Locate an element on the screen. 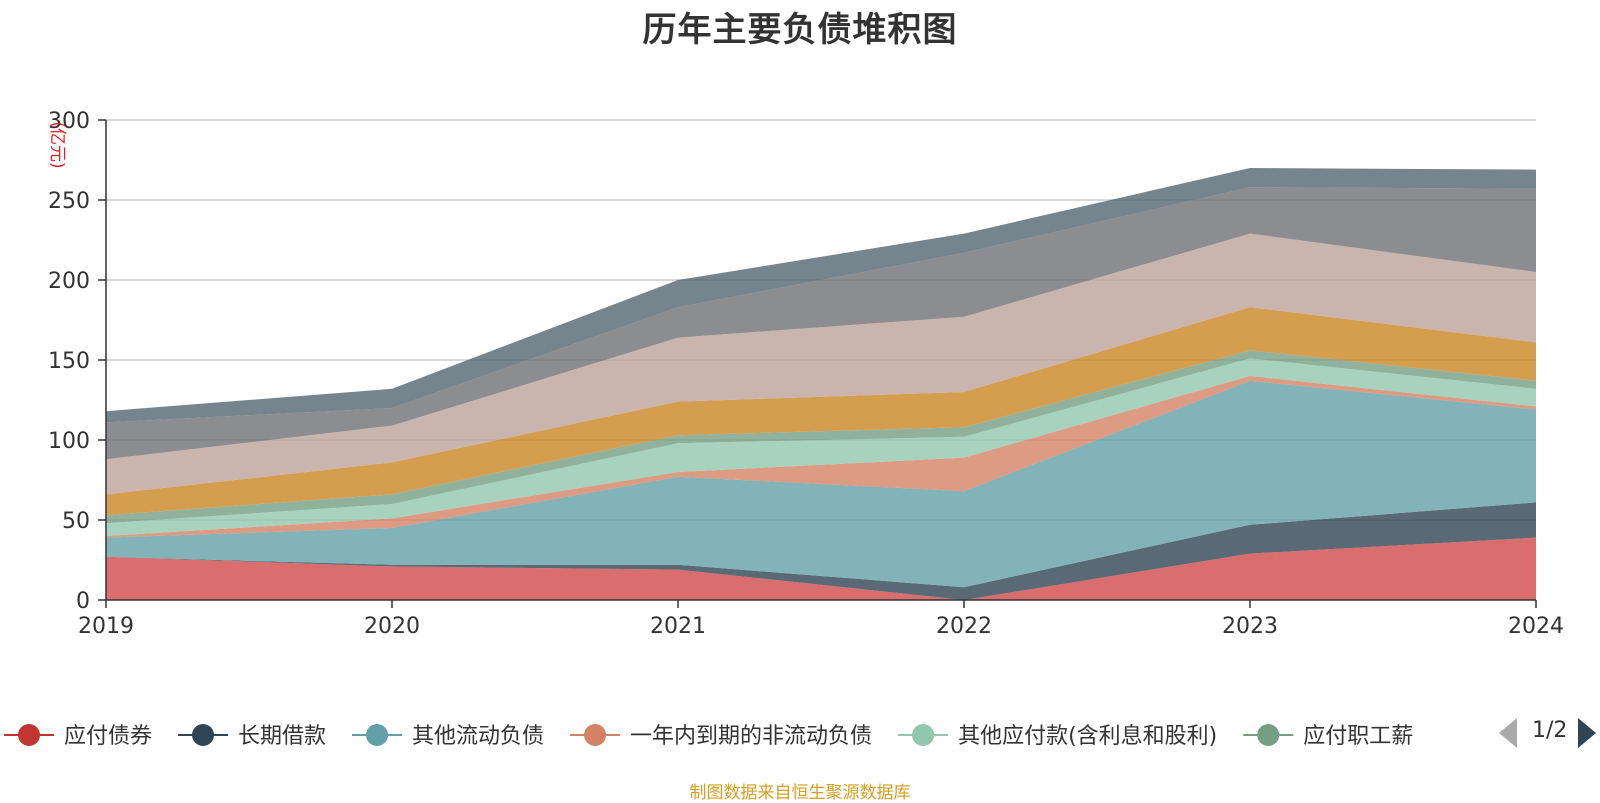 This screenshot has height=803, width=1600. source-note: 制图数据来自恒生聚源数据库 is located at coordinates (800, 793).